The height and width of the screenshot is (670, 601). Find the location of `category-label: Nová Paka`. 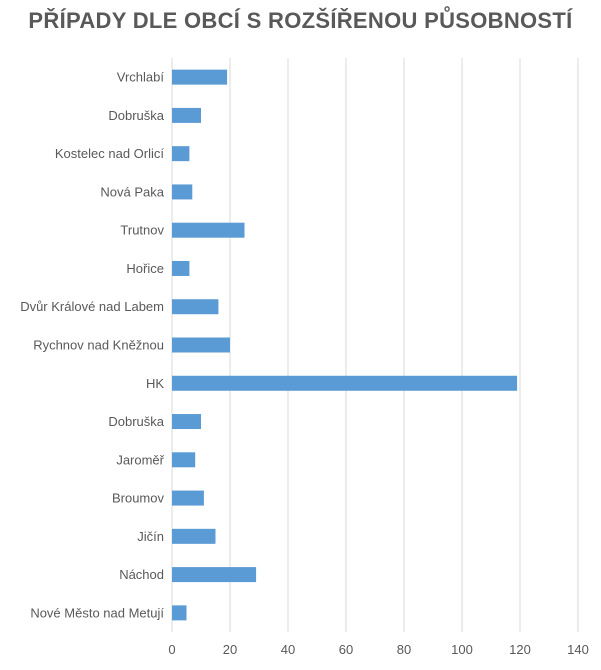

category-label: Nová Paka is located at coordinates (132, 191).